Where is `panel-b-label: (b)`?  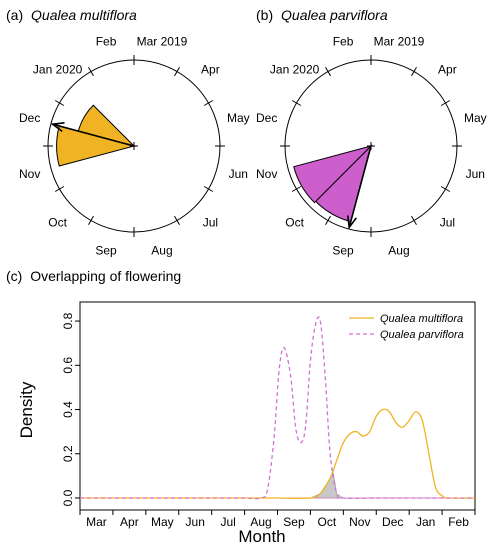 panel-b-label: (b) is located at coordinates (264, 15).